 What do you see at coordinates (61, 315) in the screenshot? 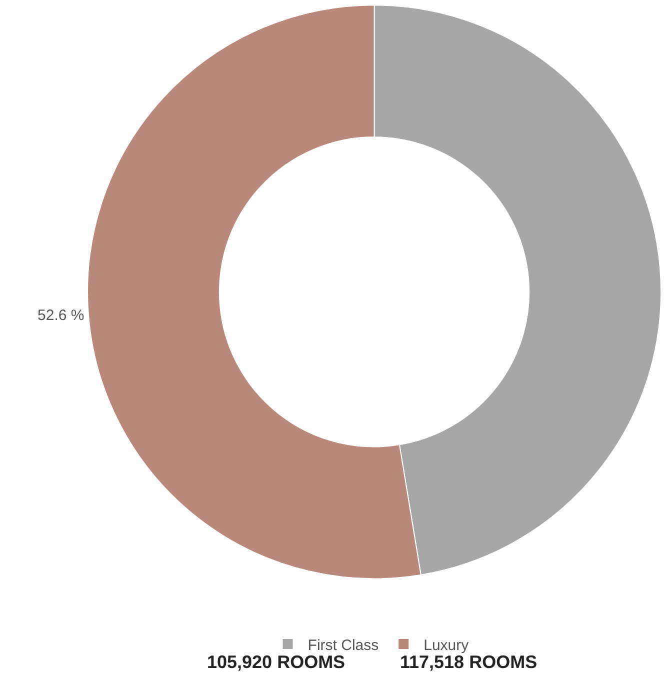
I see `data-label: 52.6 %` at bounding box center [61, 315].